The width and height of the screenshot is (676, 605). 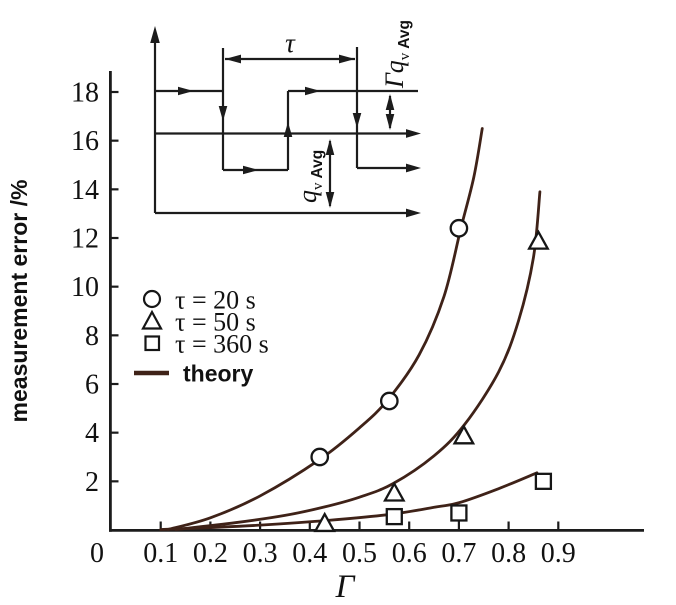 What do you see at coordinates (218, 374) in the screenshot?
I see `legend-label-theory: theory` at bounding box center [218, 374].